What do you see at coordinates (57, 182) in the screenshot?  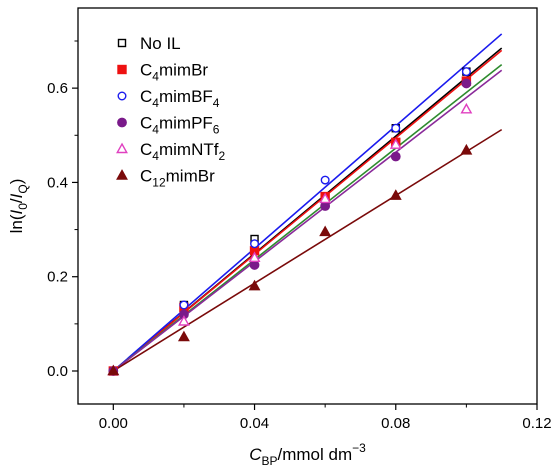 I see `y-tick-label: 0.4` at bounding box center [57, 182].